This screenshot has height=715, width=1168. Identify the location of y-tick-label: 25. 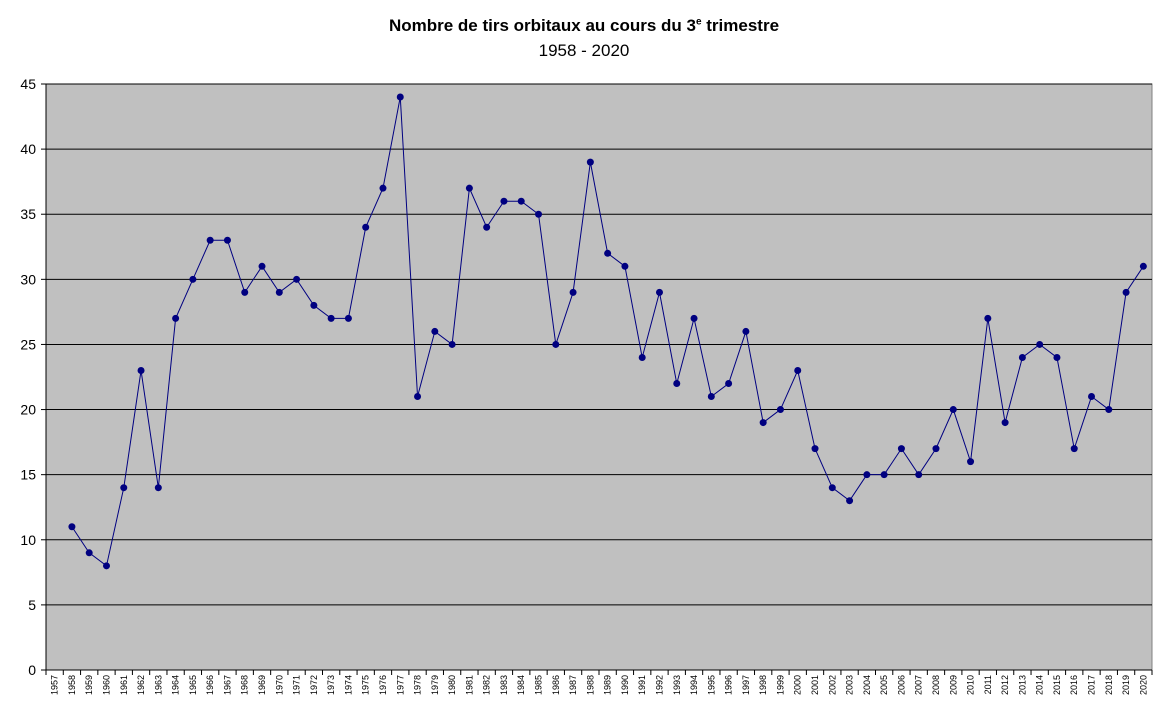
(28, 344).